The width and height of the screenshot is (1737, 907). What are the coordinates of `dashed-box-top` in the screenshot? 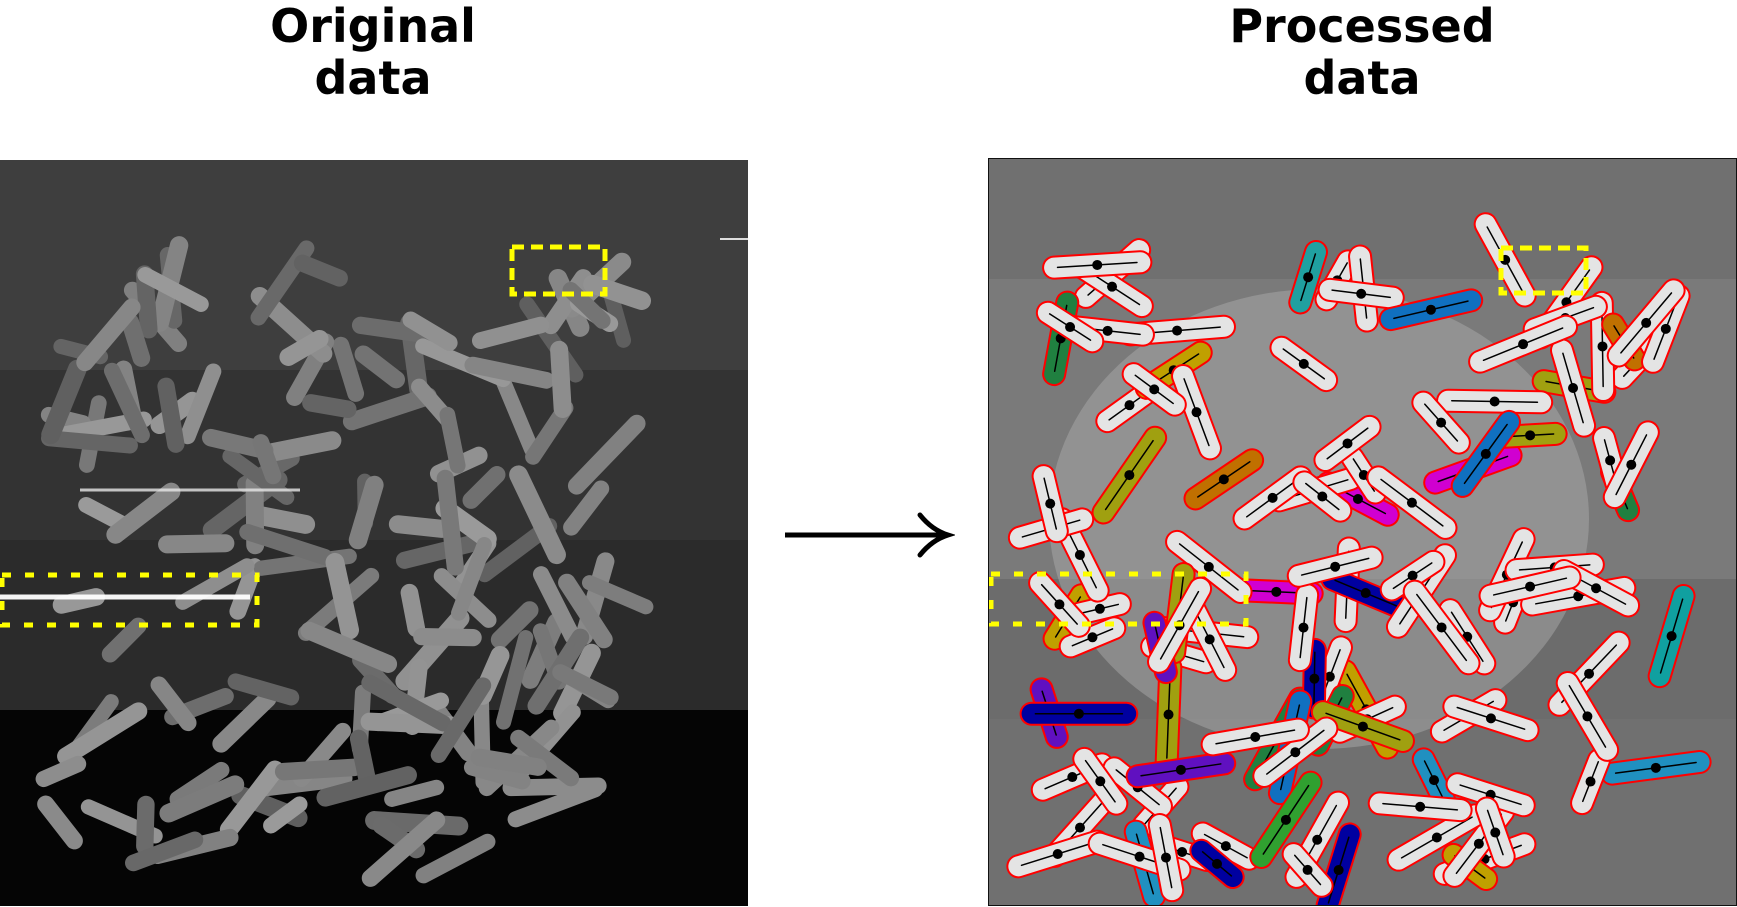 It's located at (558, 270).